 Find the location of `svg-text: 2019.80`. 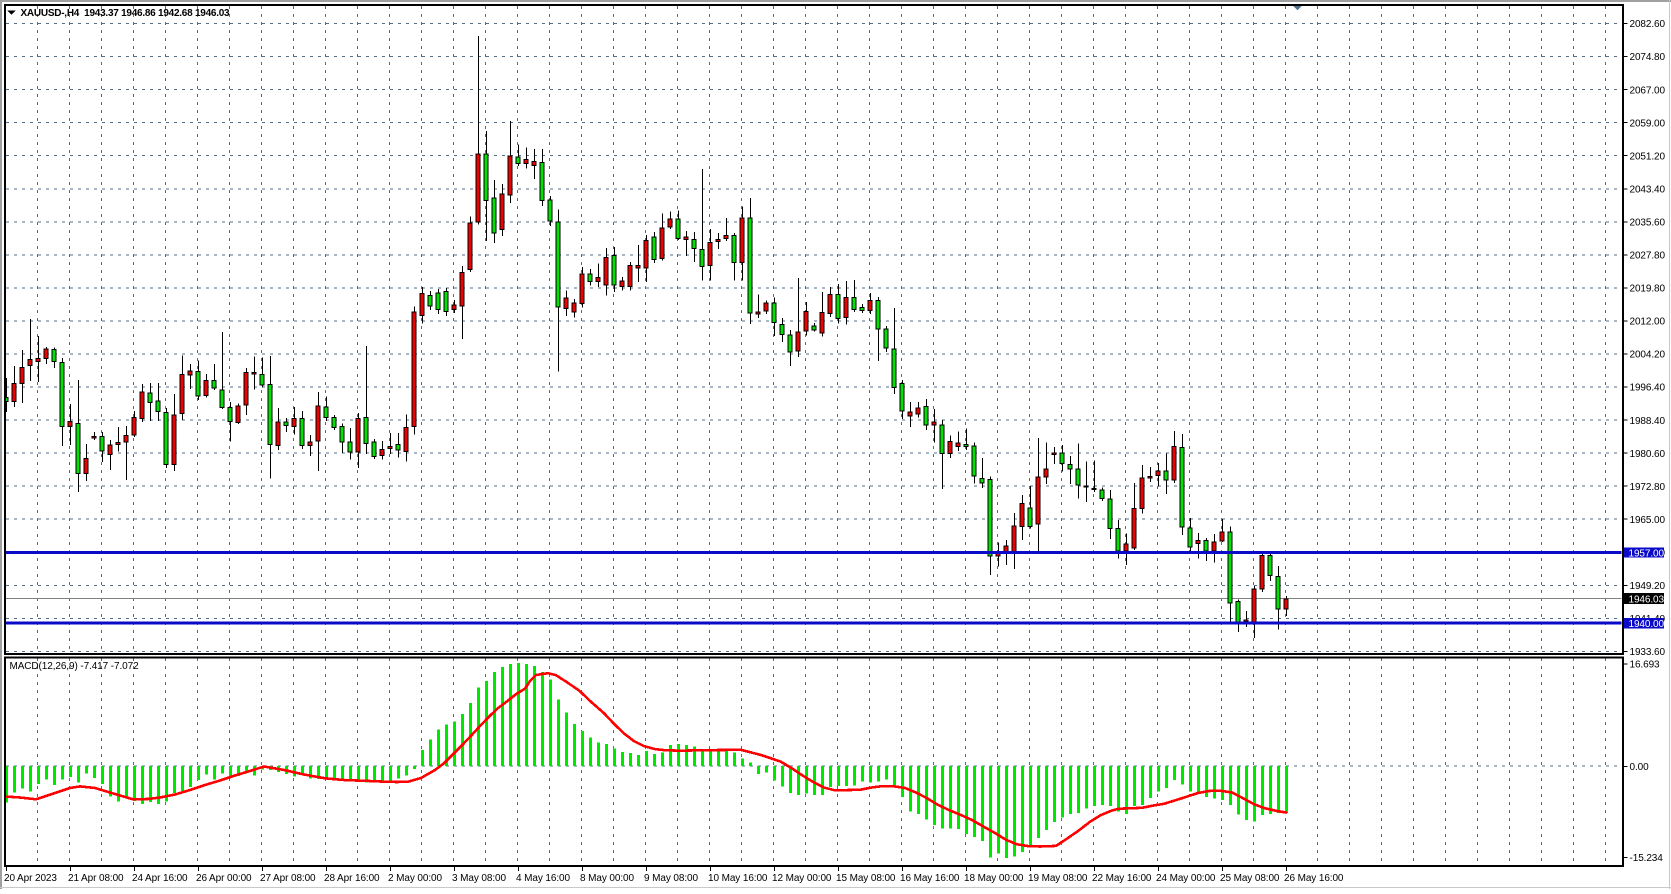

svg-text: 2019.80 is located at coordinates (1648, 289).